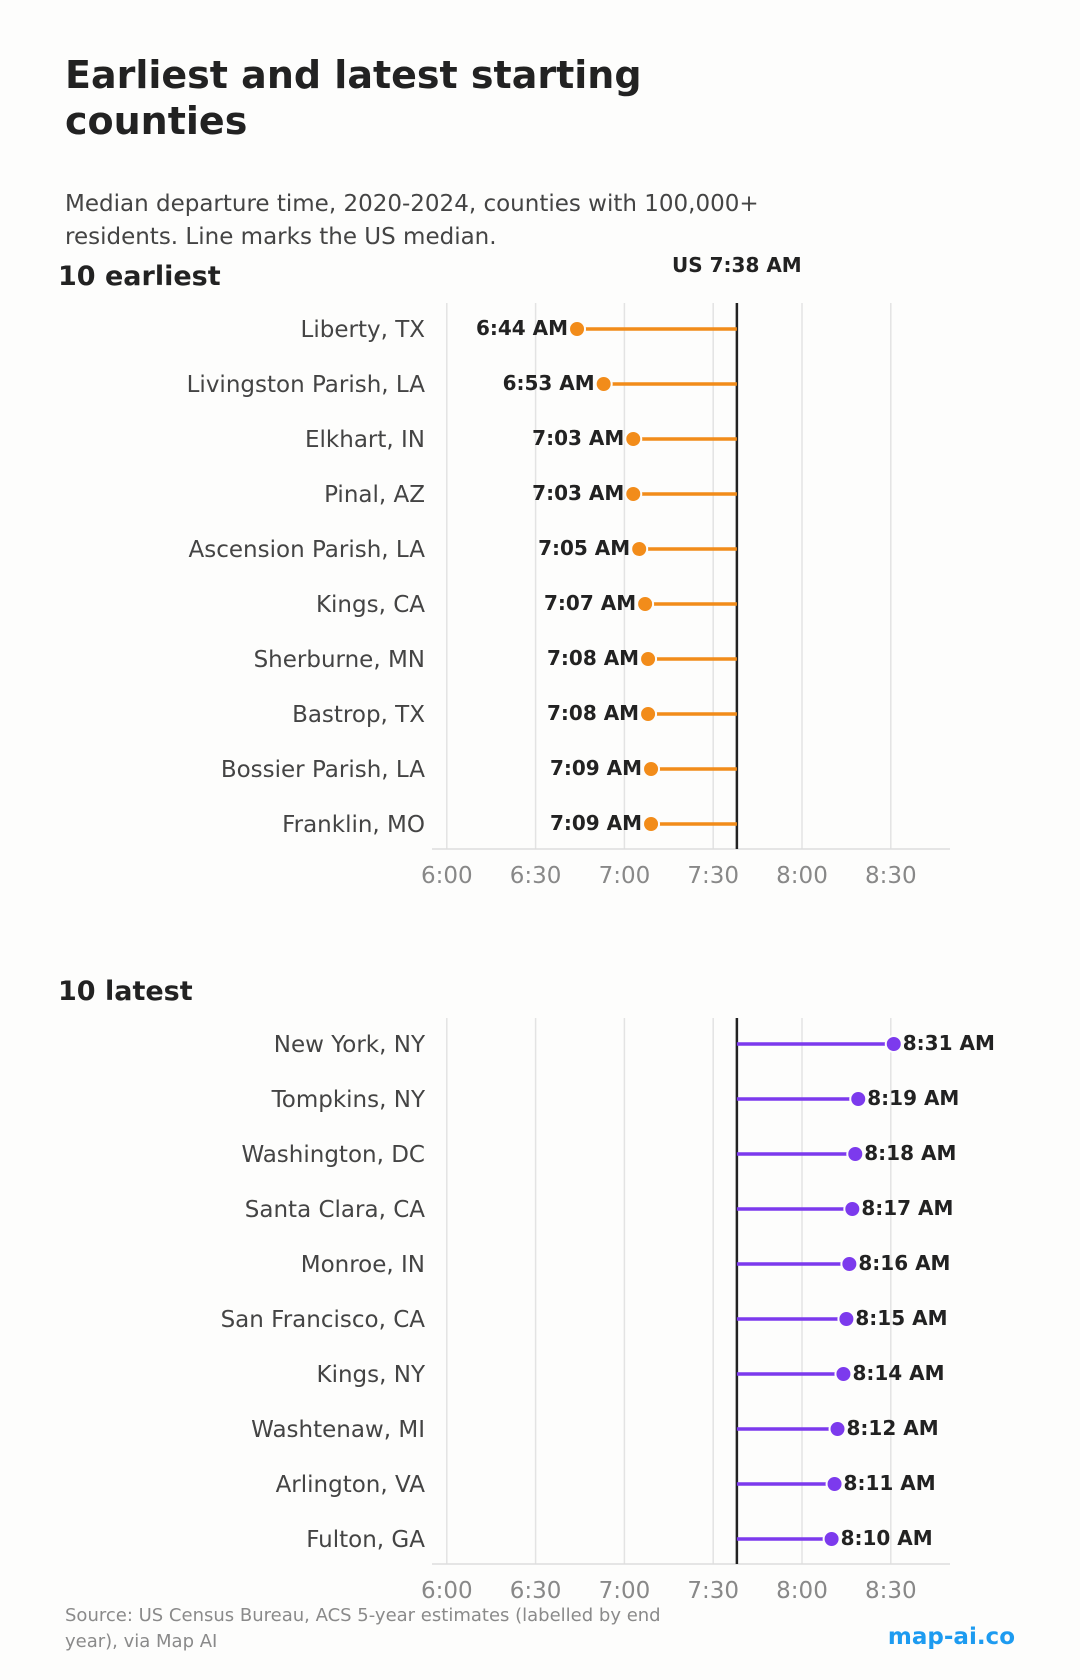 The width and height of the screenshot is (1080, 1680). I want to click on value-label: 7:05 AM, so click(584, 548).